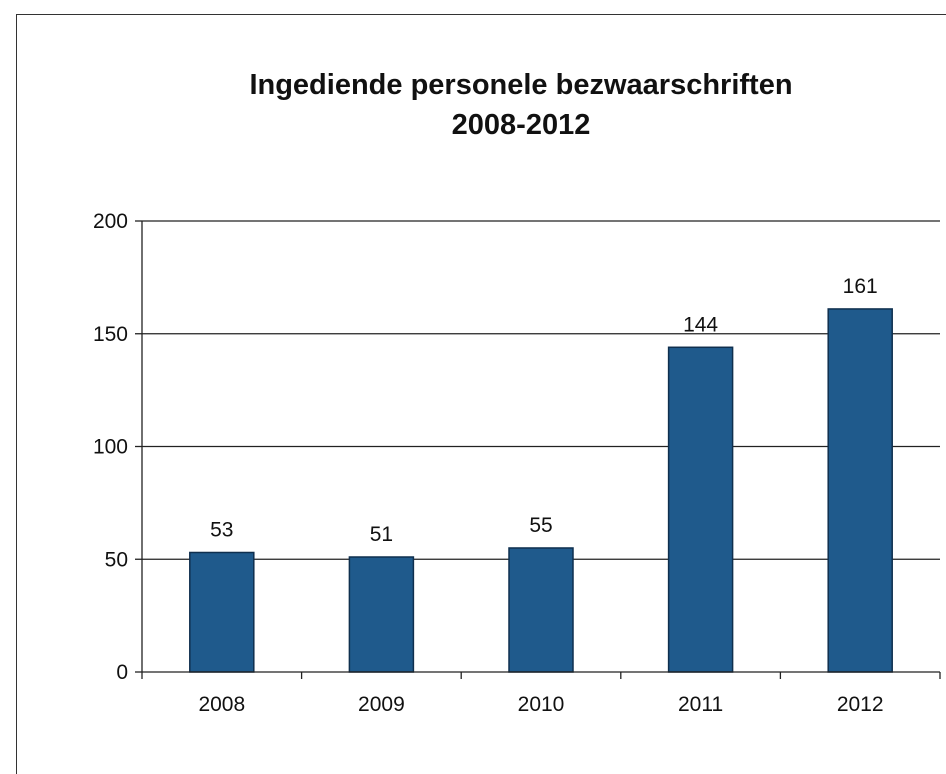 The image size is (946, 774). I want to click on y-tick-label: 0, so click(122, 672).